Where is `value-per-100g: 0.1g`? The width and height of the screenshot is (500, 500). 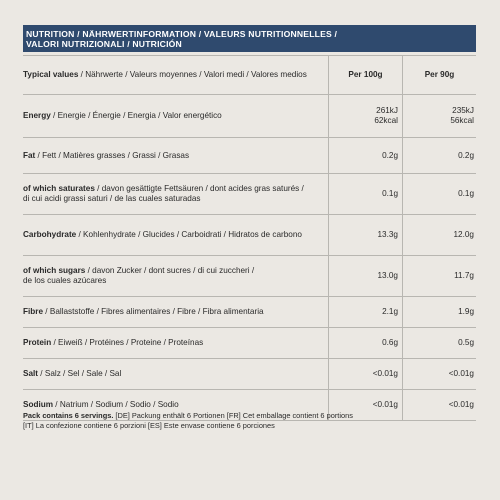
value-per-100g: 0.1g is located at coordinates (365, 194).